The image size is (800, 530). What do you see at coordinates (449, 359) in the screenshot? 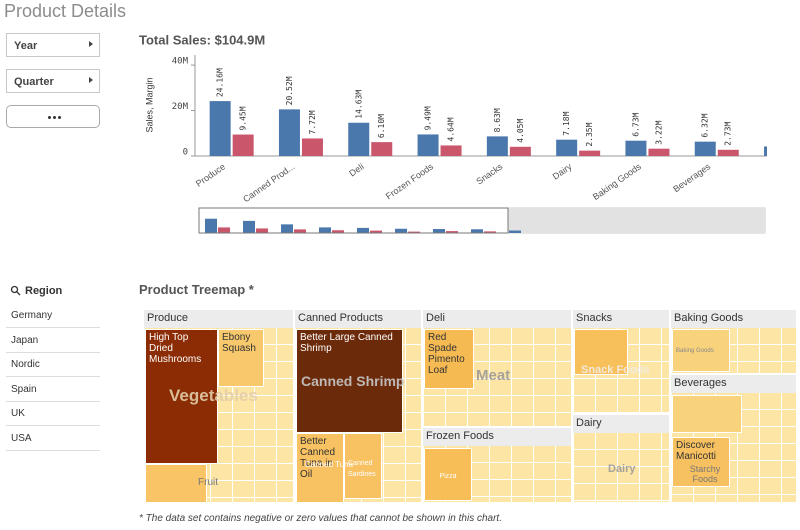
I see `cell-label: Red Spade Pimento Loaf` at bounding box center [449, 359].